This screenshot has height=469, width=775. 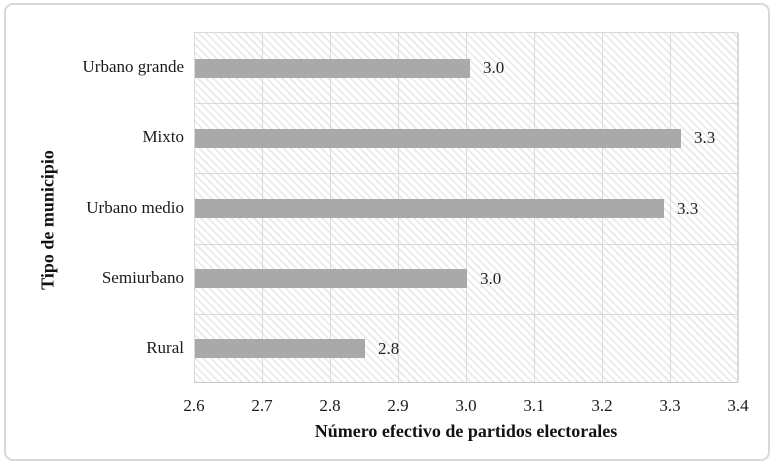 What do you see at coordinates (602, 405) in the screenshot?
I see `x-tick-label: 3.2` at bounding box center [602, 405].